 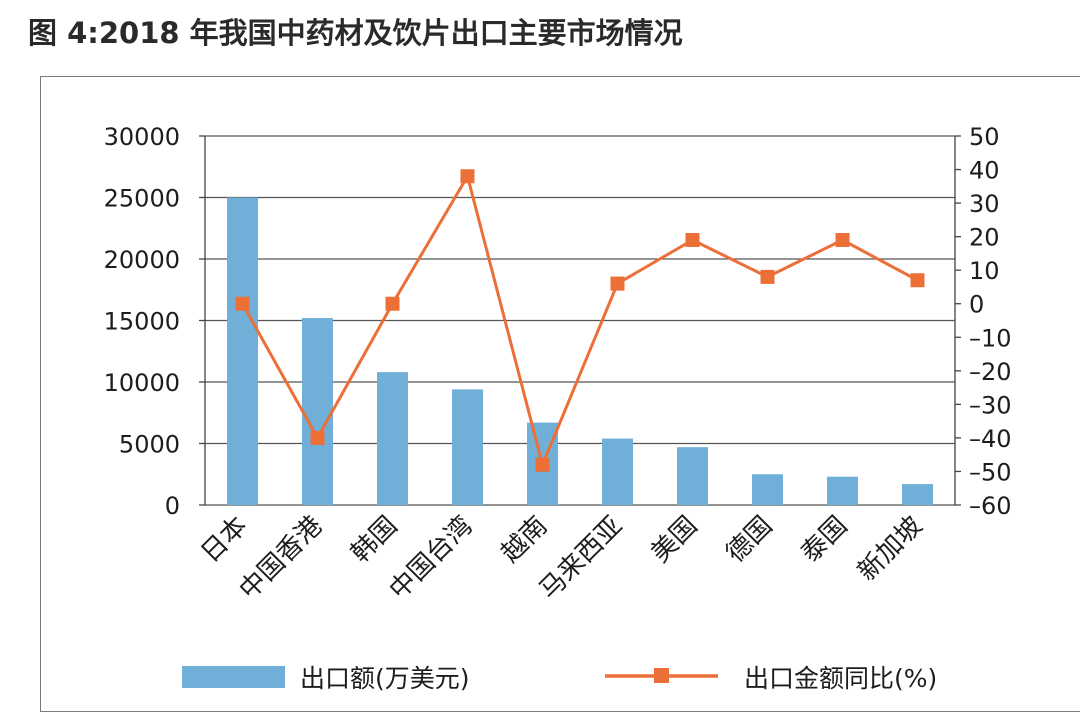 What do you see at coordinates (984, 271) in the screenshot?
I see `right-tick-label: 10` at bounding box center [984, 271].